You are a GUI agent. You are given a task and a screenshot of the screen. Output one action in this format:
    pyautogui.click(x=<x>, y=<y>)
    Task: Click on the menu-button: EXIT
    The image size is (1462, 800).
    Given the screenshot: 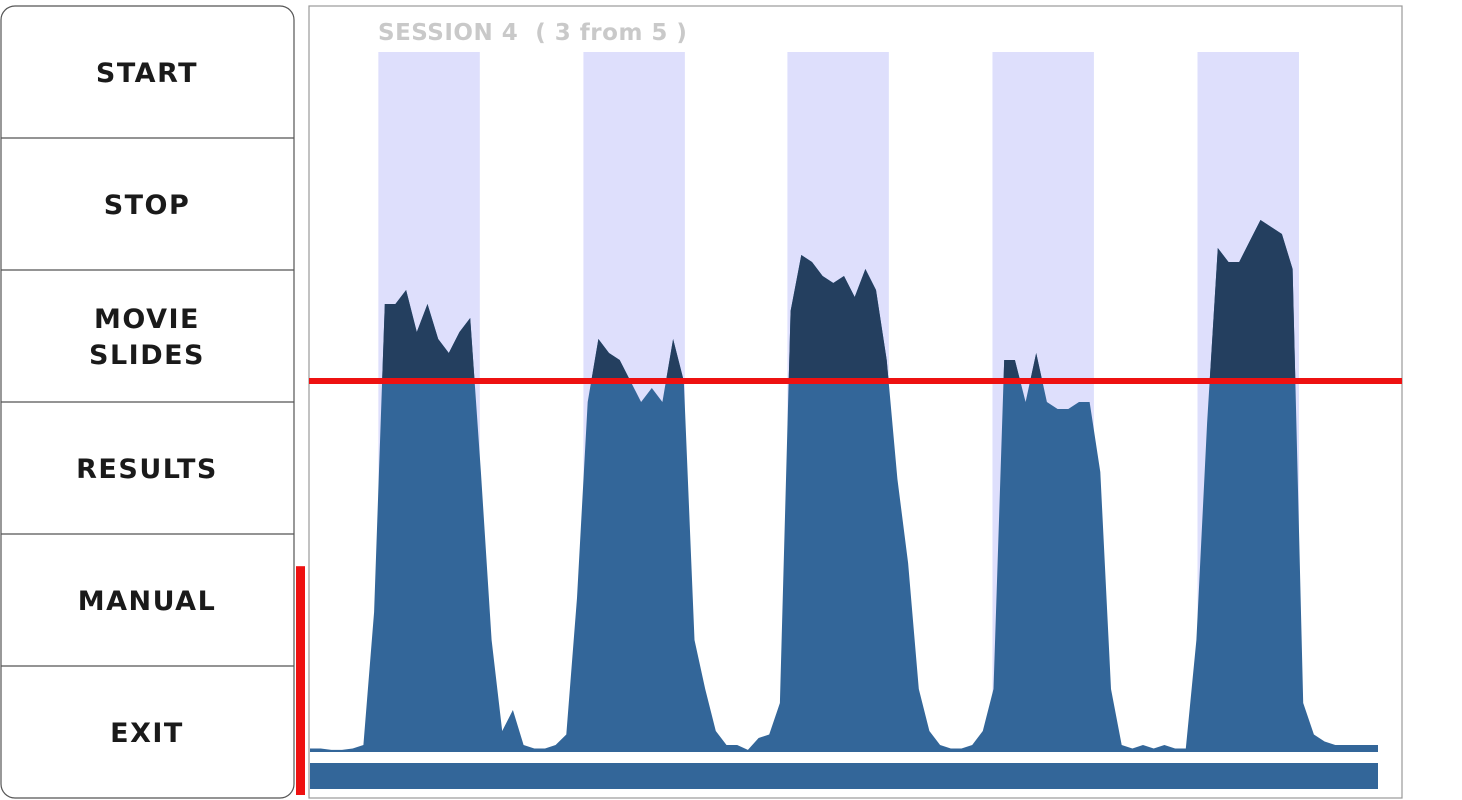 What is the action you would take?
    pyautogui.click(x=147, y=731)
    